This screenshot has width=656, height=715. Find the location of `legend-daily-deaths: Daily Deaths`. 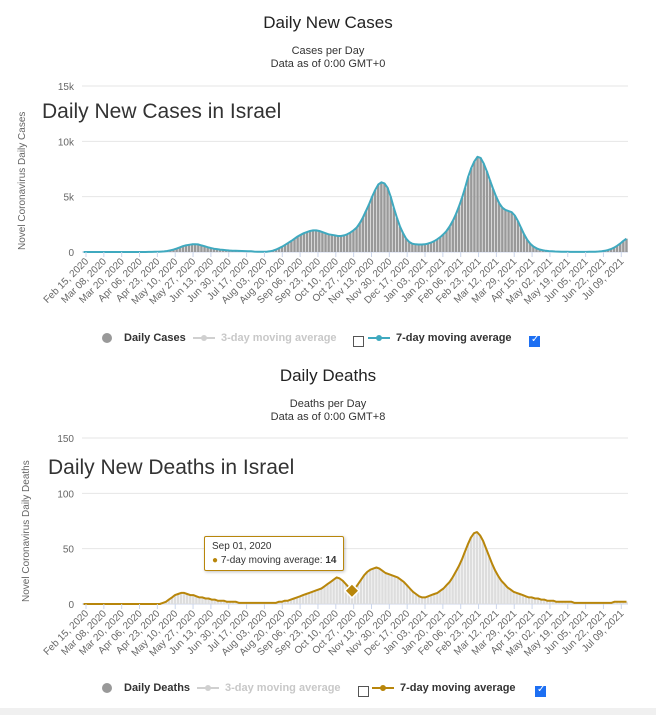

legend-daily-deaths: Daily Deaths is located at coordinates (143, 688).